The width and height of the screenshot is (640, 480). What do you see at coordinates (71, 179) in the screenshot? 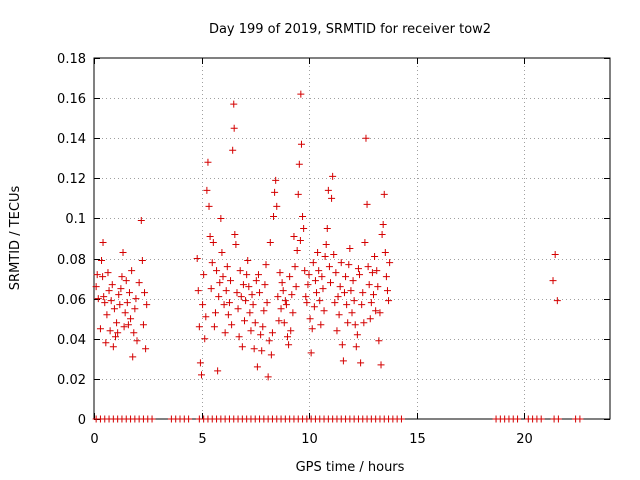
I see `y-tick-label: 0.12` at bounding box center [71, 179].